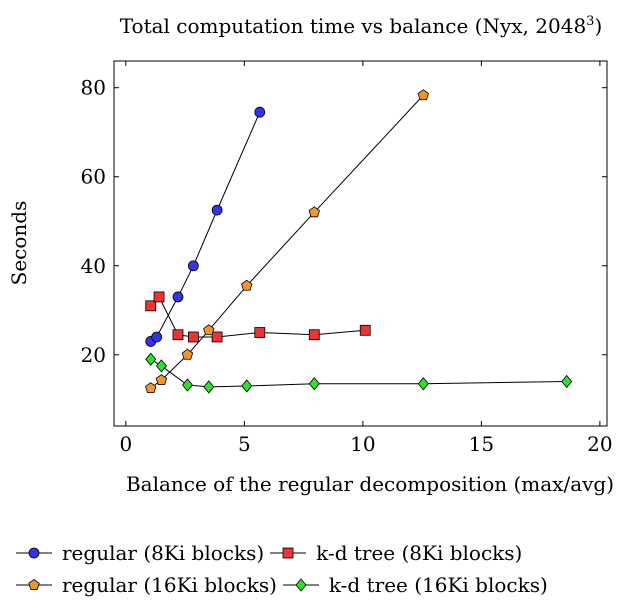 This screenshot has height=604, width=641. What do you see at coordinates (419, 553) in the screenshot?
I see `legend-label: k-d tree (8Ki blocks)` at bounding box center [419, 553].